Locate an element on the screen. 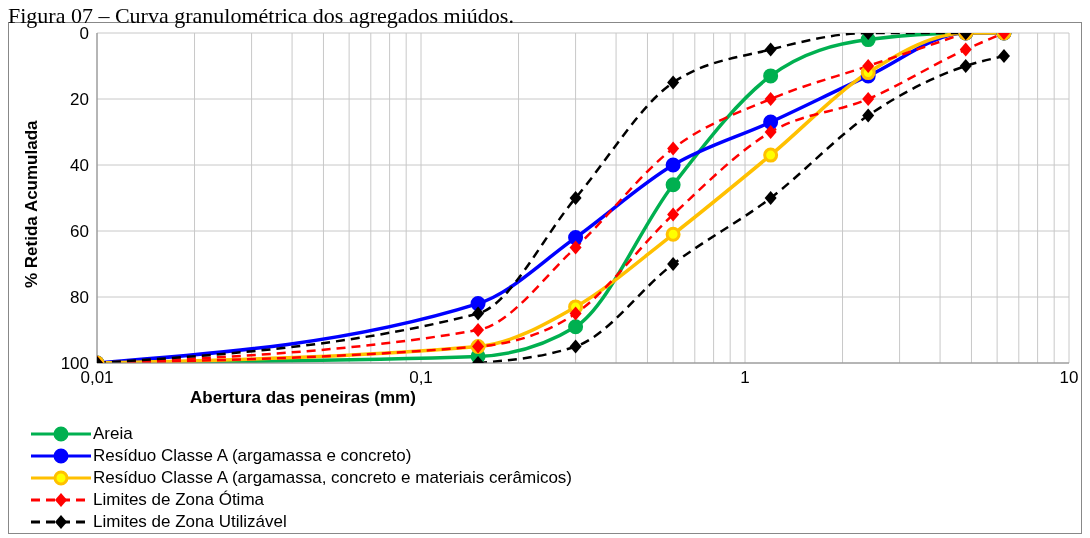 The image size is (1090, 538). x-tick-label: 10 is located at coordinates (1069, 378).